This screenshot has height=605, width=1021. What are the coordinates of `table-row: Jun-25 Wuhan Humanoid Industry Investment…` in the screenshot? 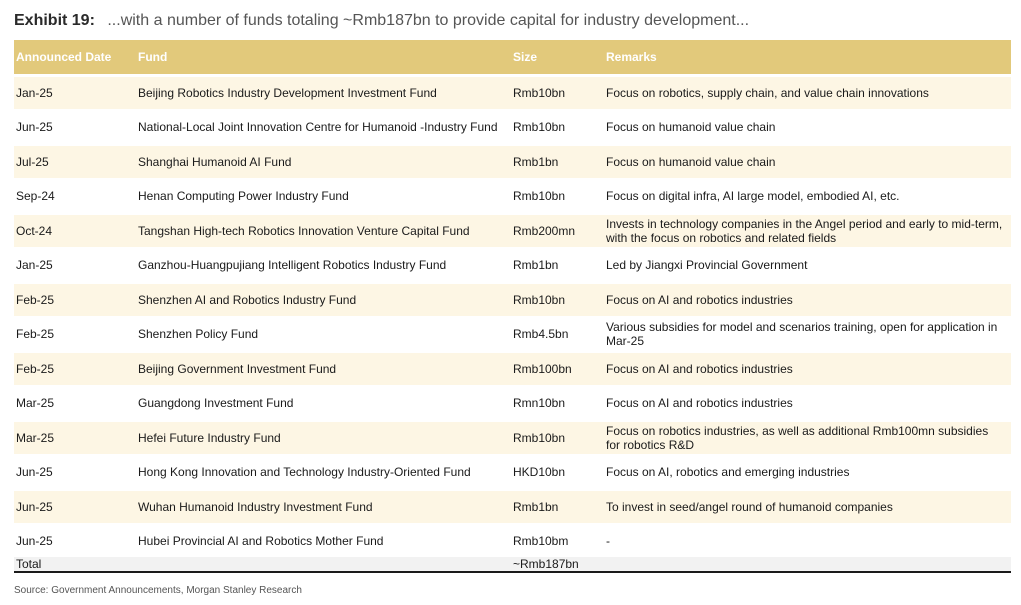 It's located at (512, 505).